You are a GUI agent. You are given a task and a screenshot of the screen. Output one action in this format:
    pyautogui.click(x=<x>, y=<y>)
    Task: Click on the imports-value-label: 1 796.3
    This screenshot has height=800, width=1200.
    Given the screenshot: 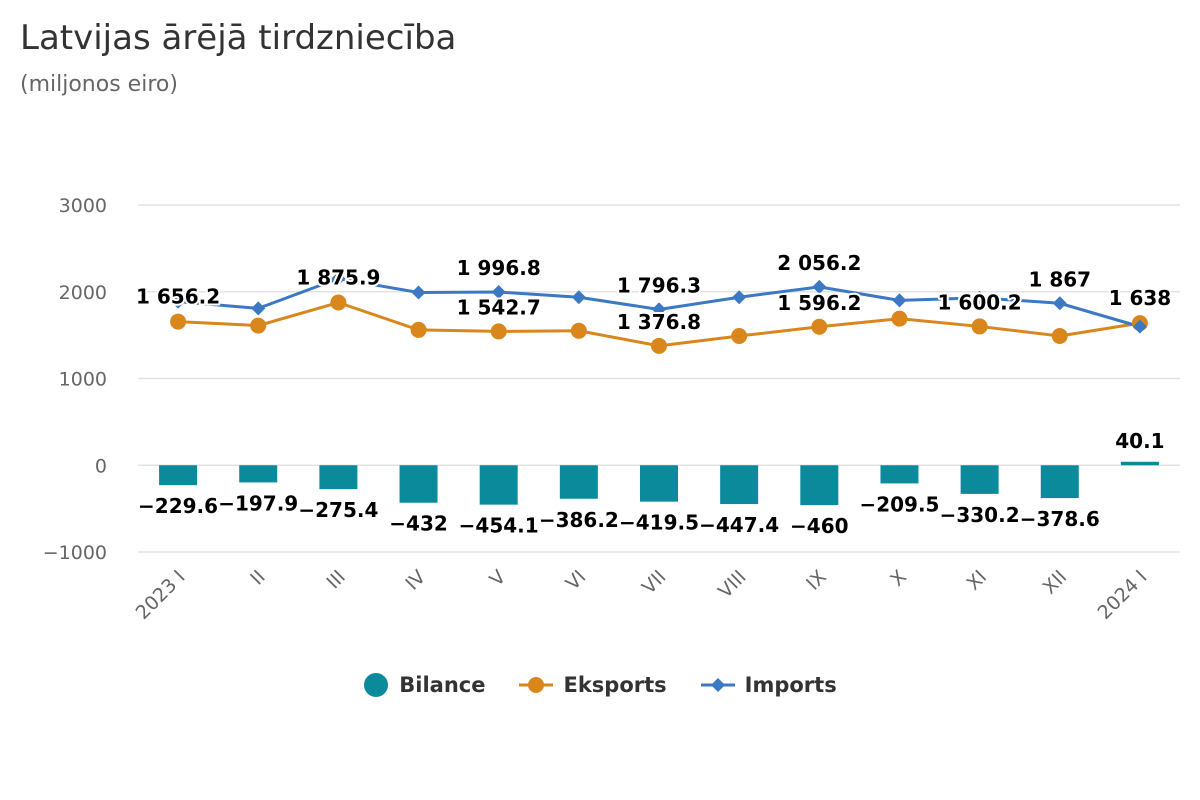 What is the action you would take?
    pyautogui.click(x=659, y=285)
    